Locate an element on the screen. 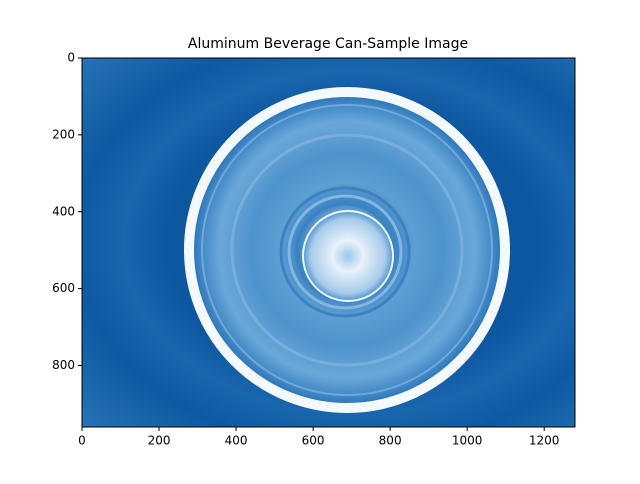 This screenshot has height=484, width=640. x-tick-label: 600 is located at coordinates (313, 441).